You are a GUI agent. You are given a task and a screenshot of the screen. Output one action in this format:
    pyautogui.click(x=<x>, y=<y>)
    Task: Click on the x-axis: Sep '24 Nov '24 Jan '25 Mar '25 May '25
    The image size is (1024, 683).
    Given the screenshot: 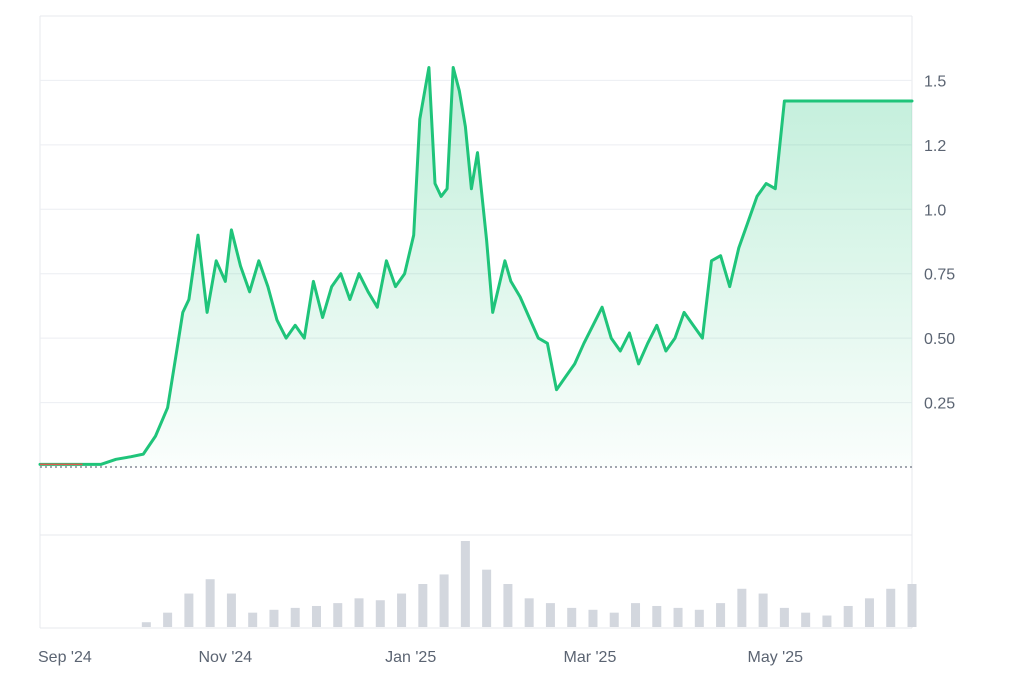 What is the action you would take?
    pyautogui.click(x=420, y=657)
    